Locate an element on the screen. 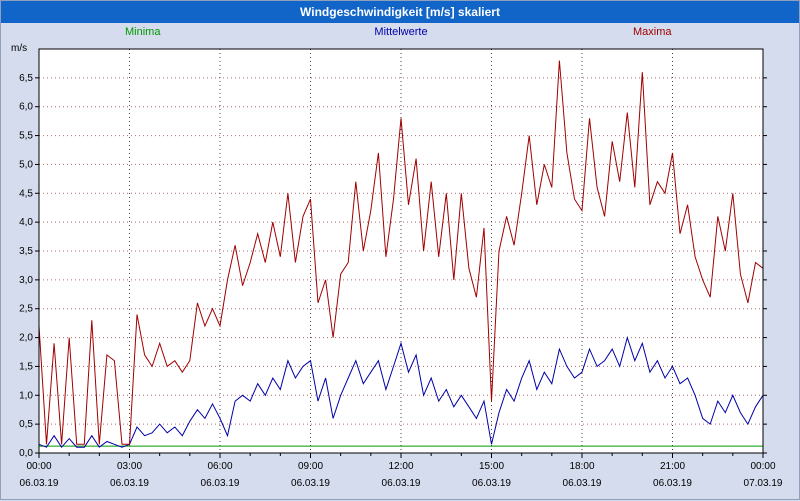  svg-text: 3,5 is located at coordinates (26, 251).